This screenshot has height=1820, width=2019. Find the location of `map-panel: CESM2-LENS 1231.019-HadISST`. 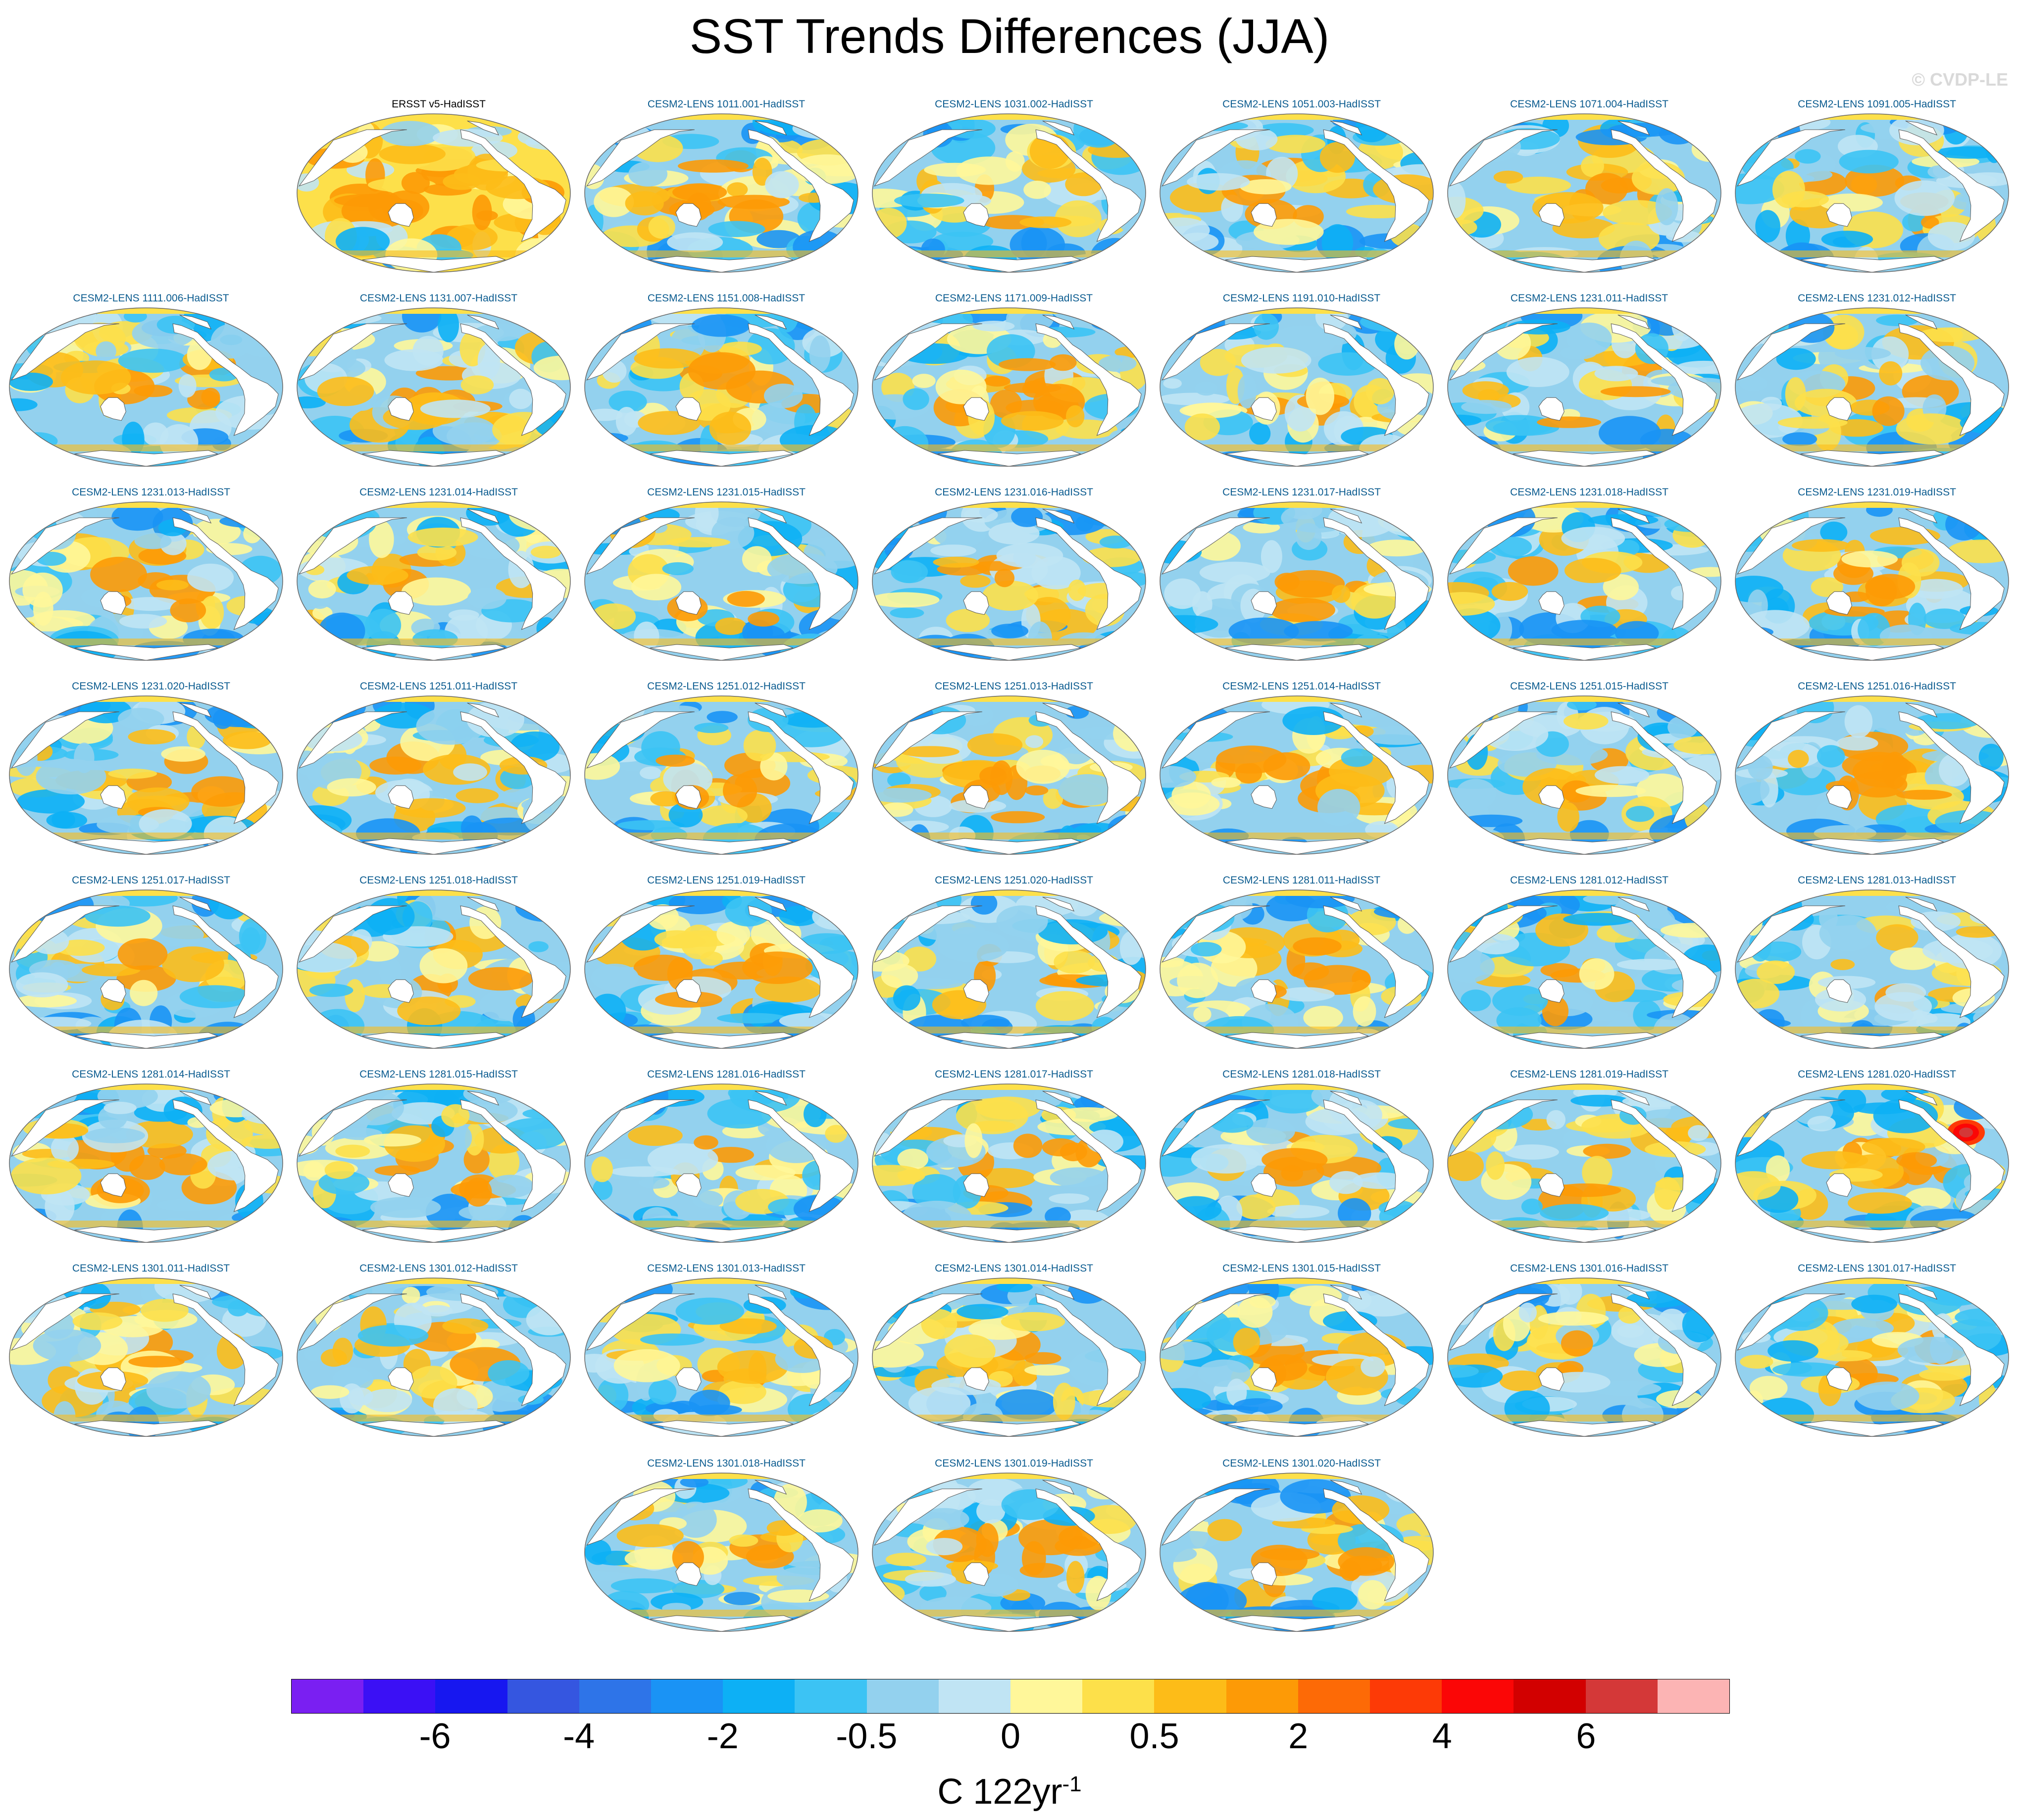

map-panel: CESM2-LENS 1231.019-HadISST is located at coordinates (1876, 577).